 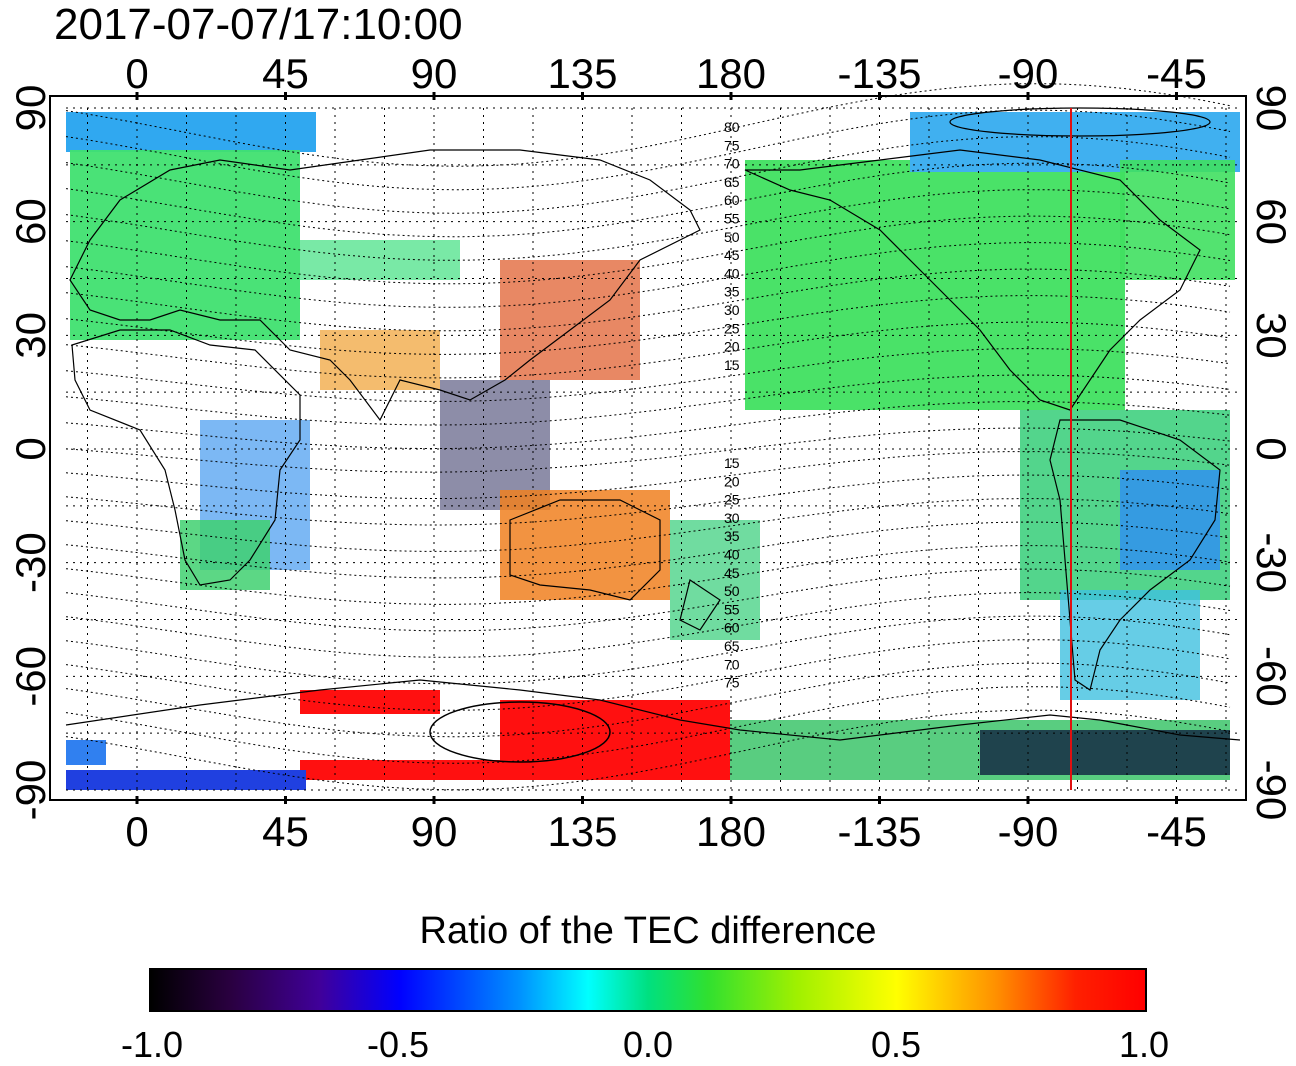 I want to click on bottom-lon-label: -90, so click(x=1028, y=831).